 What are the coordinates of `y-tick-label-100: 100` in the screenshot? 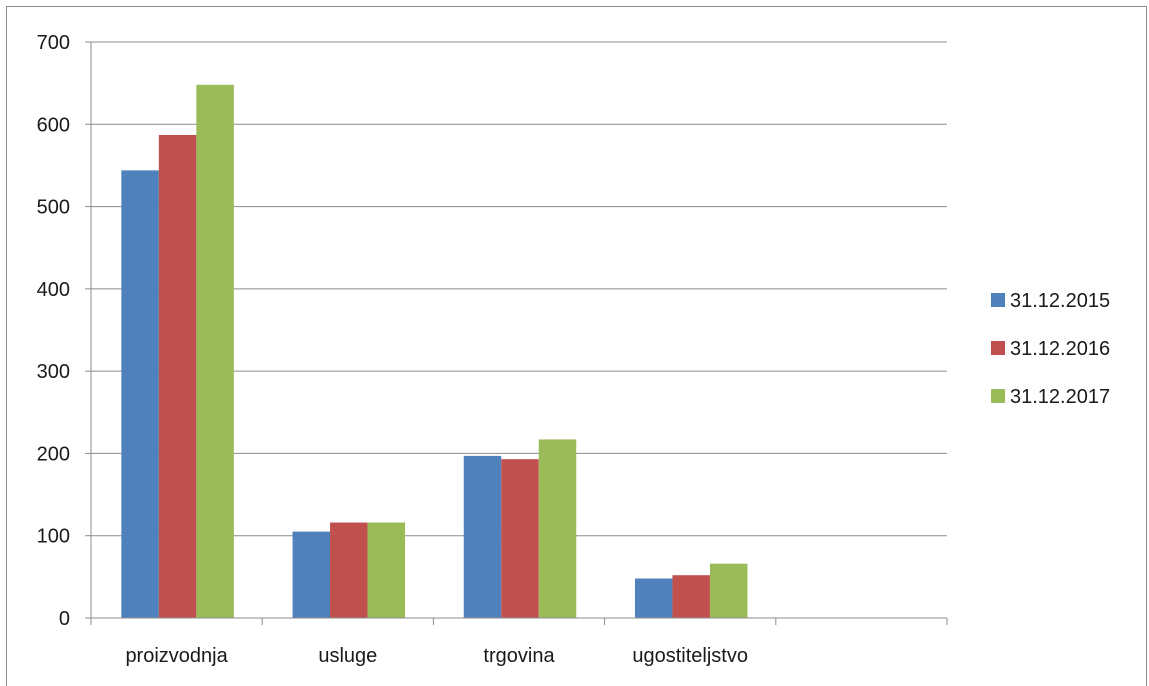 It's located at (53, 537).